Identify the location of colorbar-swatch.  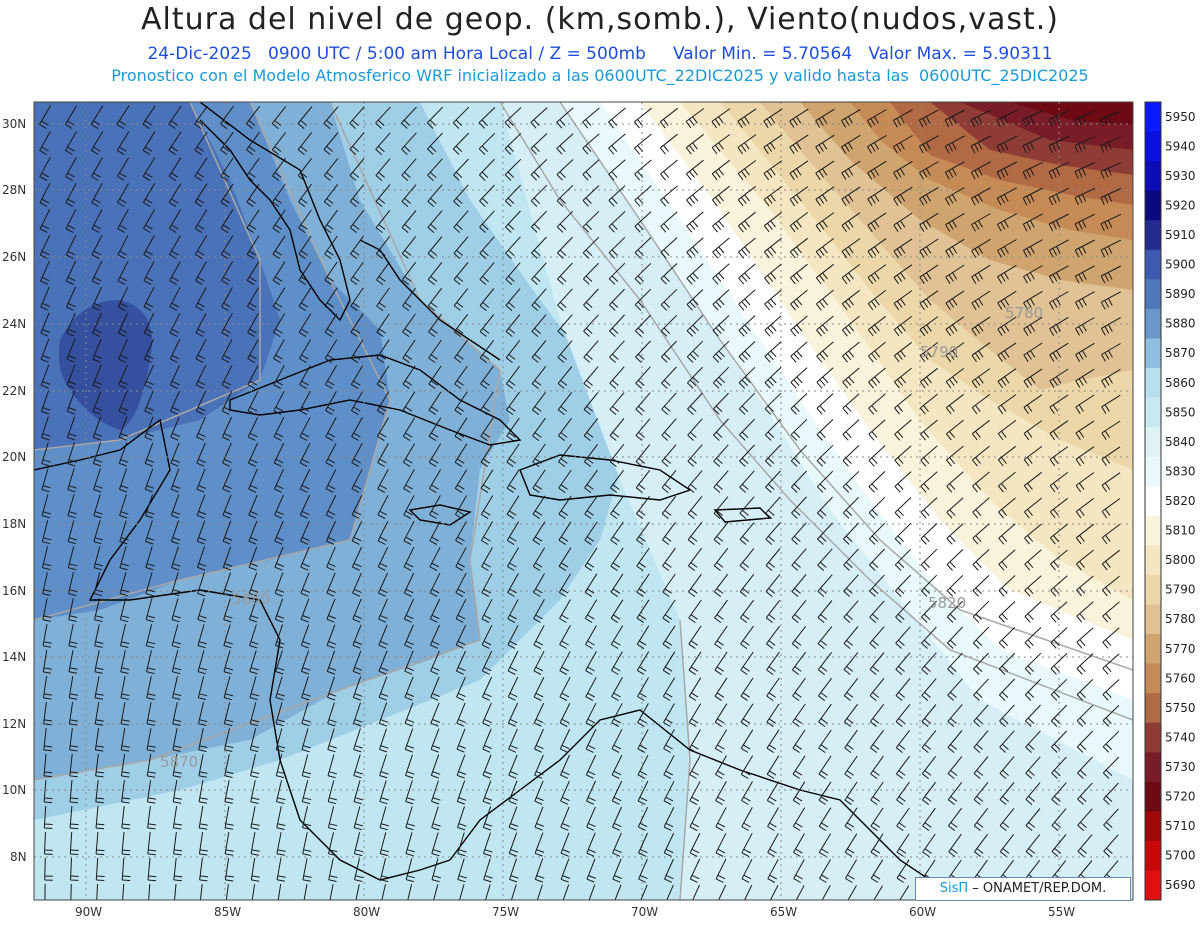
(1153, 442).